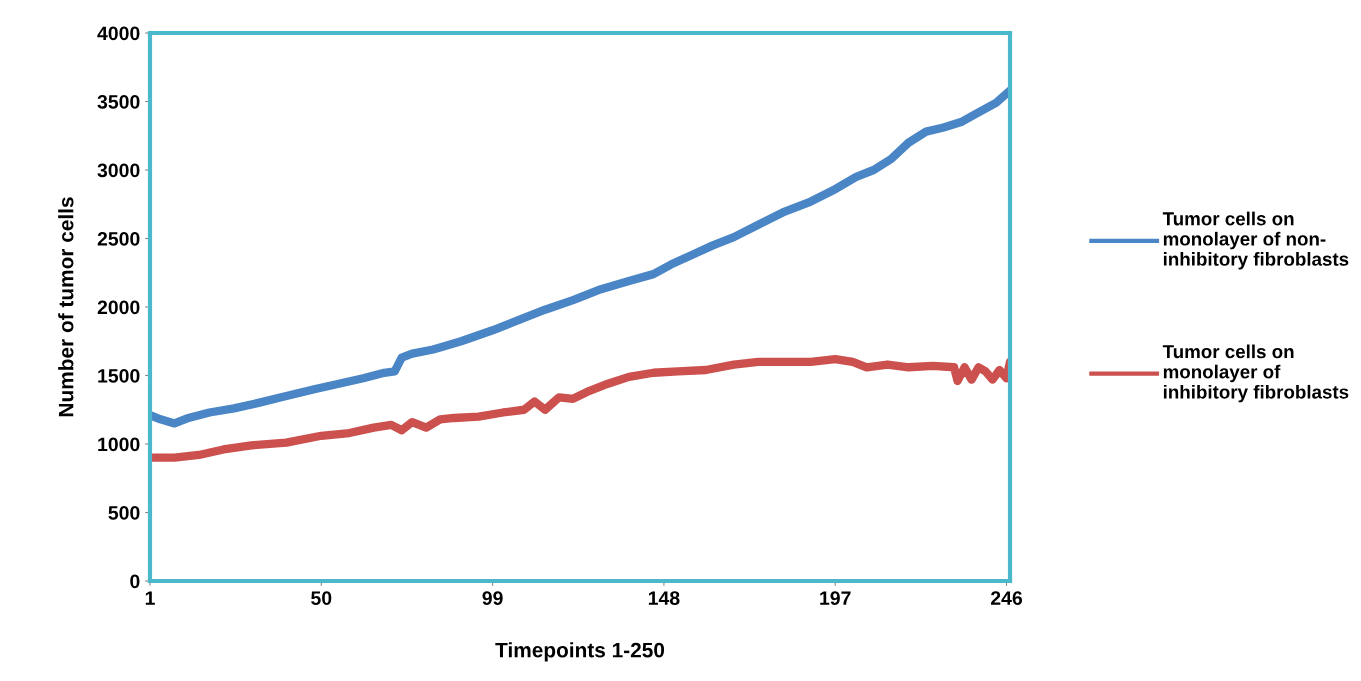 Image resolution: width=1361 pixels, height=681 pixels. What do you see at coordinates (118, 101) in the screenshot?
I see `y-tick-label: 3500` at bounding box center [118, 101].